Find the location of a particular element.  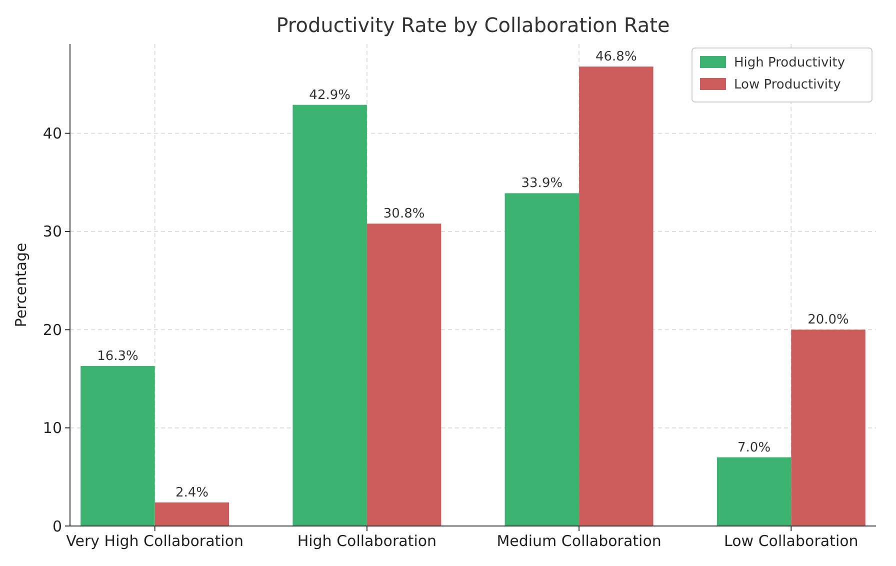

x-tick-label: Very High Collaboration is located at coordinates (155, 541).